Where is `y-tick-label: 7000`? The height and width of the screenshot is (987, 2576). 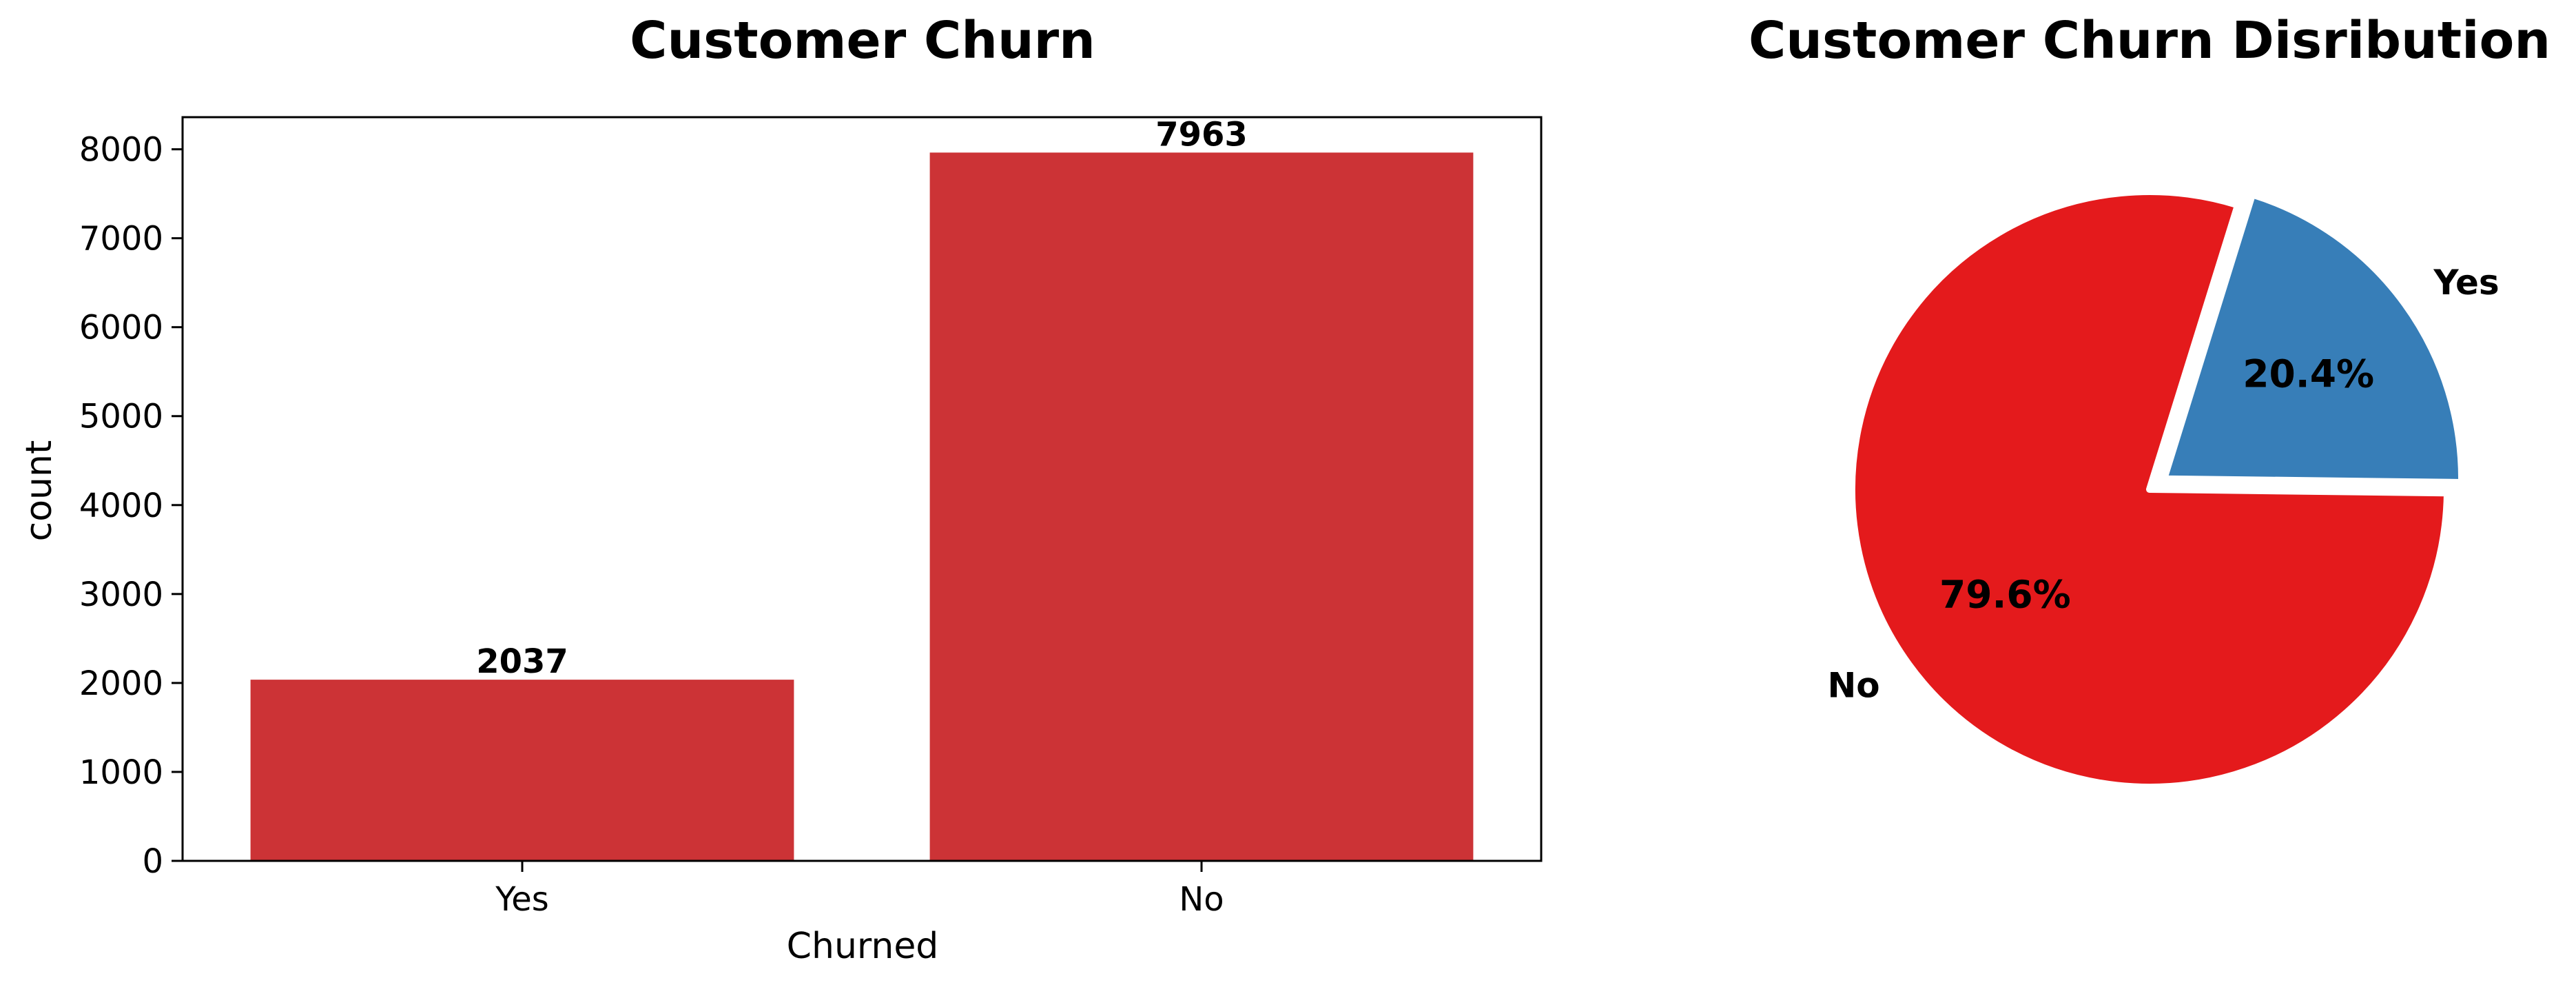
y-tick-label: 7000 is located at coordinates (121, 239).